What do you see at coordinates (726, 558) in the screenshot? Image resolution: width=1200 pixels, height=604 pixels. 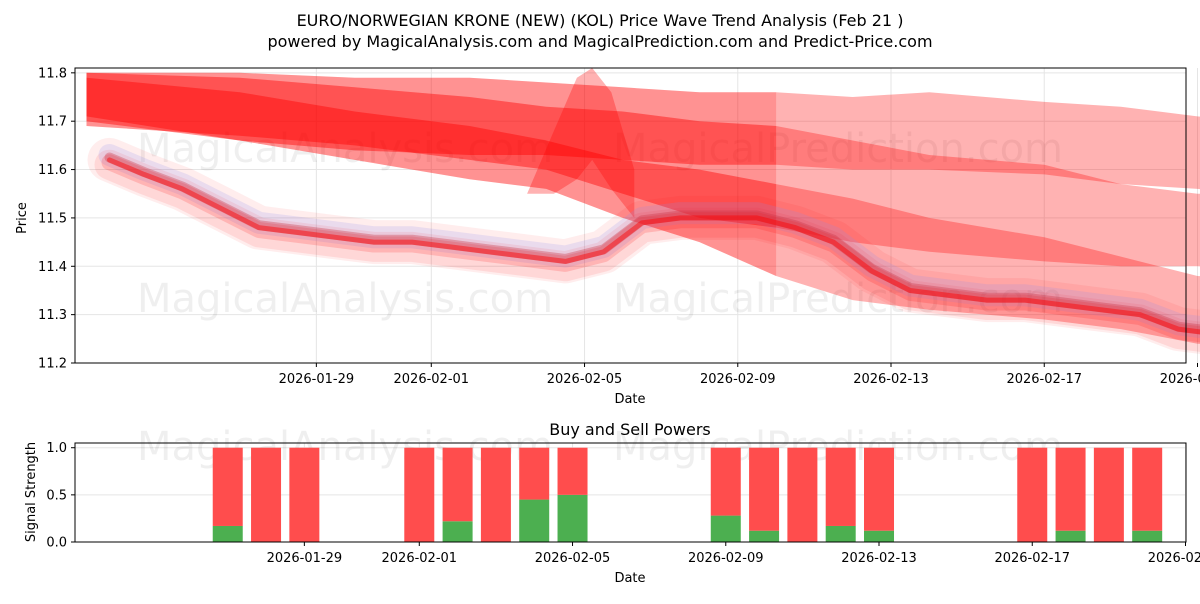 I see `signal-x-tick-label: 2026-02-09` at bounding box center [726, 558].